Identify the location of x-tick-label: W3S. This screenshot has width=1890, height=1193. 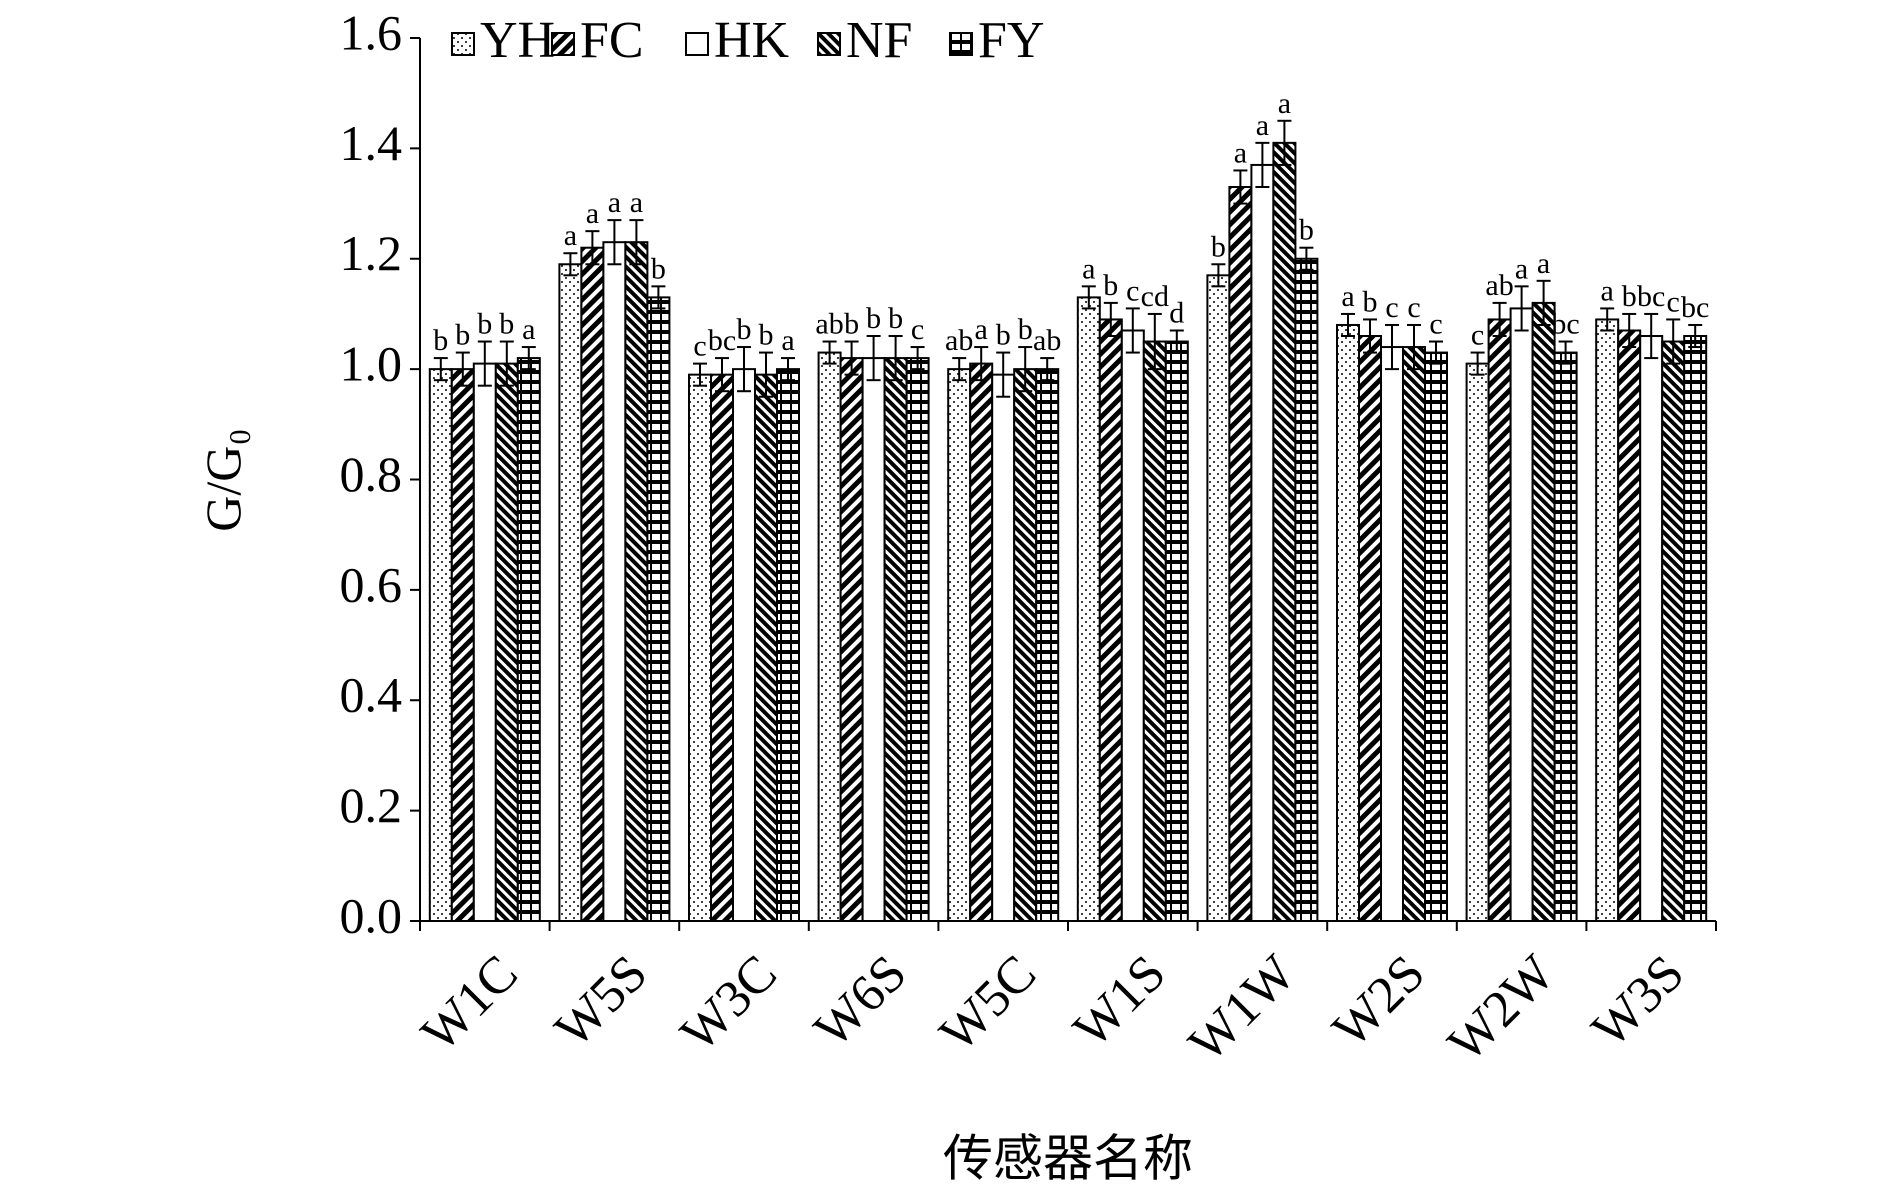
(1638, 1002).